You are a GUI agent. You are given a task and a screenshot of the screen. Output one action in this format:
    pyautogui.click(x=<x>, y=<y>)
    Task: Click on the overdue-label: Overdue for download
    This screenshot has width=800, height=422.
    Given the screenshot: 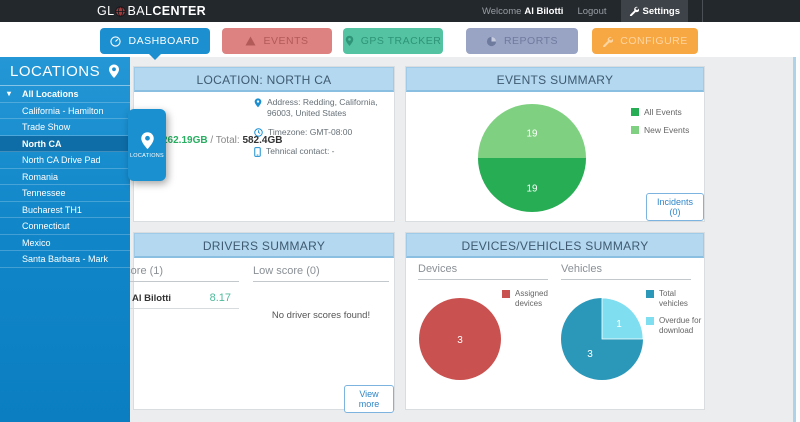 What is the action you would take?
    pyautogui.click(x=680, y=325)
    